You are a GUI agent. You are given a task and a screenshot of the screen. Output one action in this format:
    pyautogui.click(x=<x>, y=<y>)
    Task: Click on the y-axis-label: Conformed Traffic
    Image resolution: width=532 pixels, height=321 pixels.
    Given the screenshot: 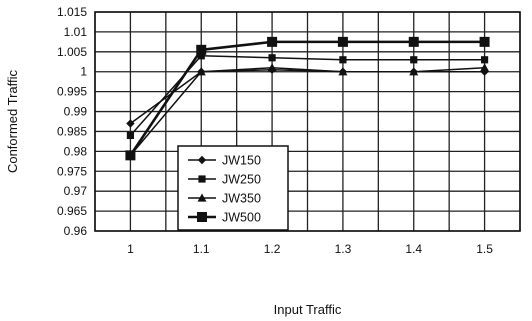 What is the action you would take?
    pyautogui.click(x=12, y=121)
    